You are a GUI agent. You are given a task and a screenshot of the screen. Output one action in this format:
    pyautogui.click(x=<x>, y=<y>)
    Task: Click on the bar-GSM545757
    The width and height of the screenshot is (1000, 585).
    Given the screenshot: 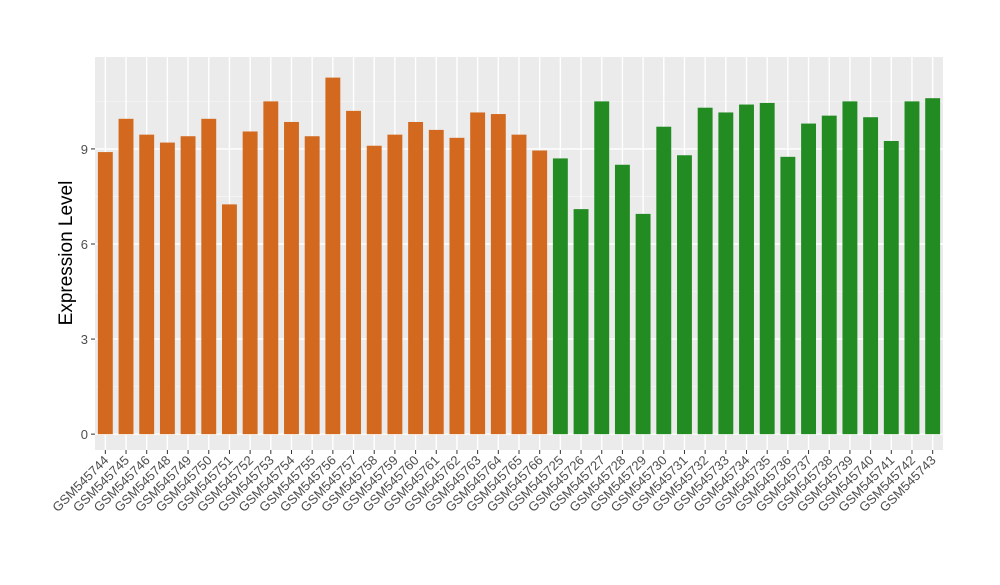 What is the action you would take?
    pyautogui.click(x=353, y=272)
    